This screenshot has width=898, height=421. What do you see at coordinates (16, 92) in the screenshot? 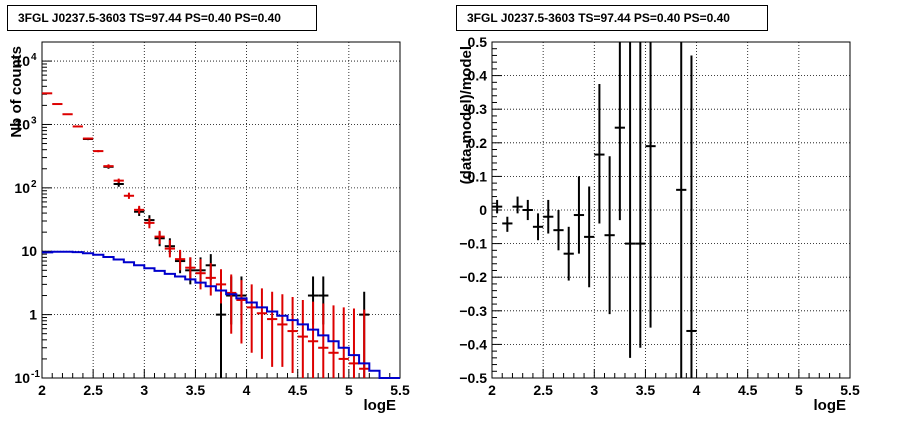
I see `y-axis-title: Nb of counts` at bounding box center [16, 92].